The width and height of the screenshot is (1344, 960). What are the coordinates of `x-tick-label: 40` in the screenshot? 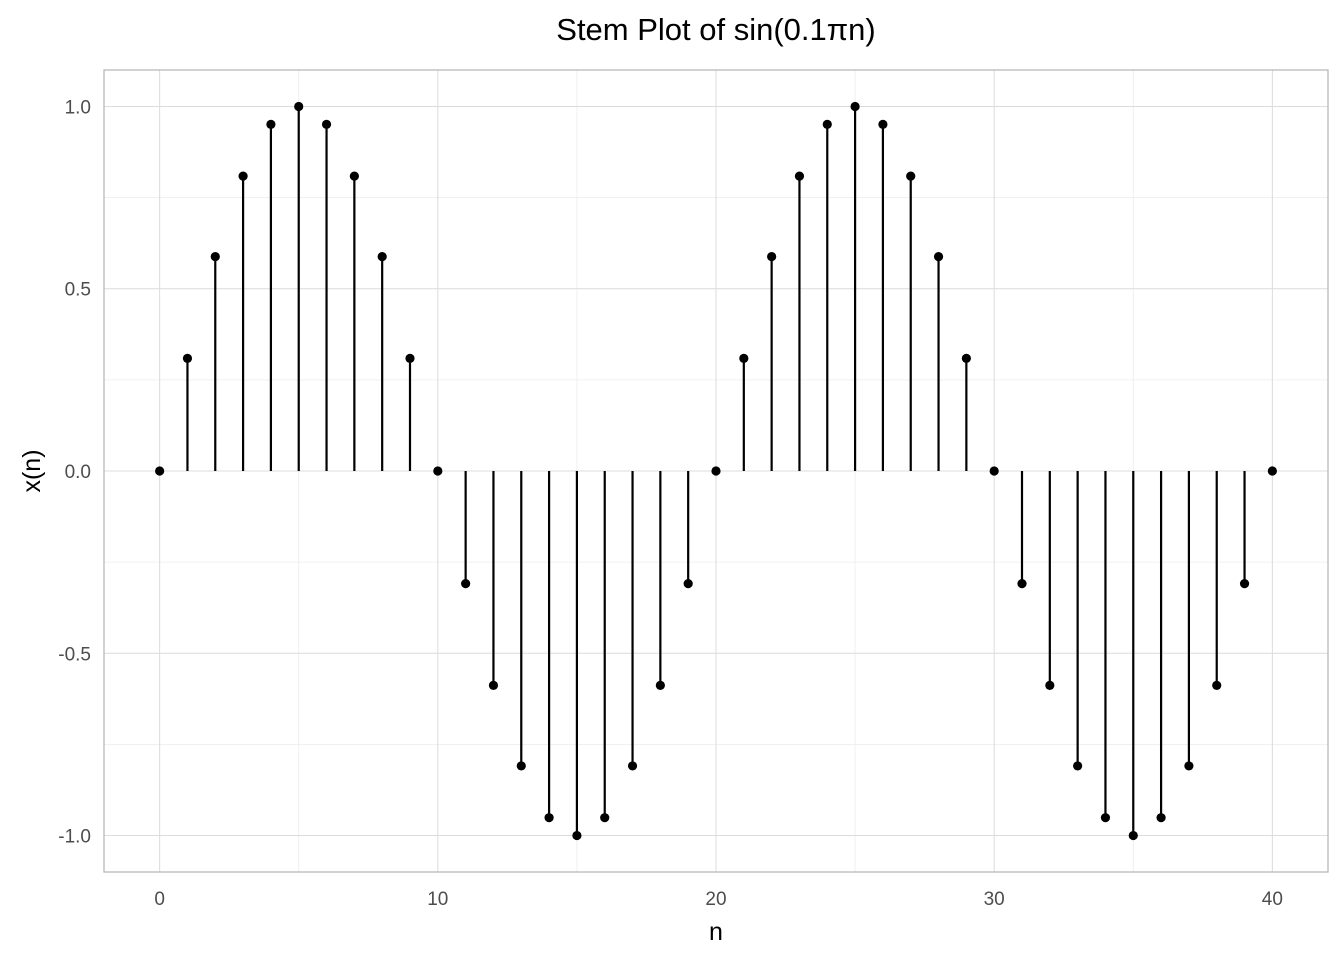 It's located at (1272, 899).